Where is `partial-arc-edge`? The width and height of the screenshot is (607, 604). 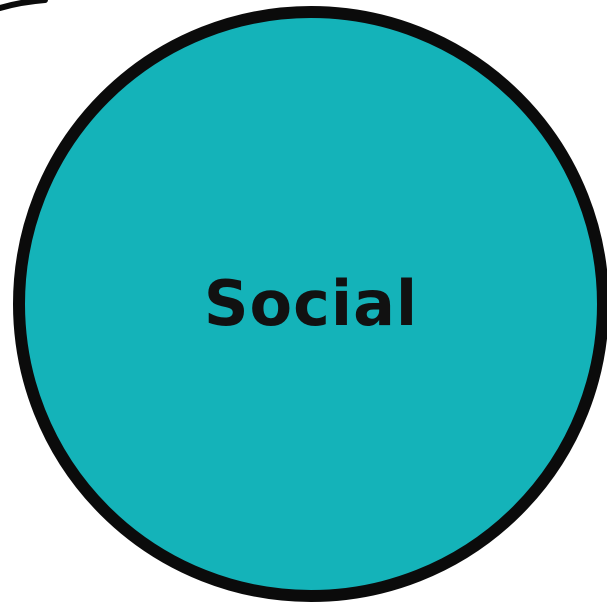 partial-arc-edge is located at coordinates (24, 5).